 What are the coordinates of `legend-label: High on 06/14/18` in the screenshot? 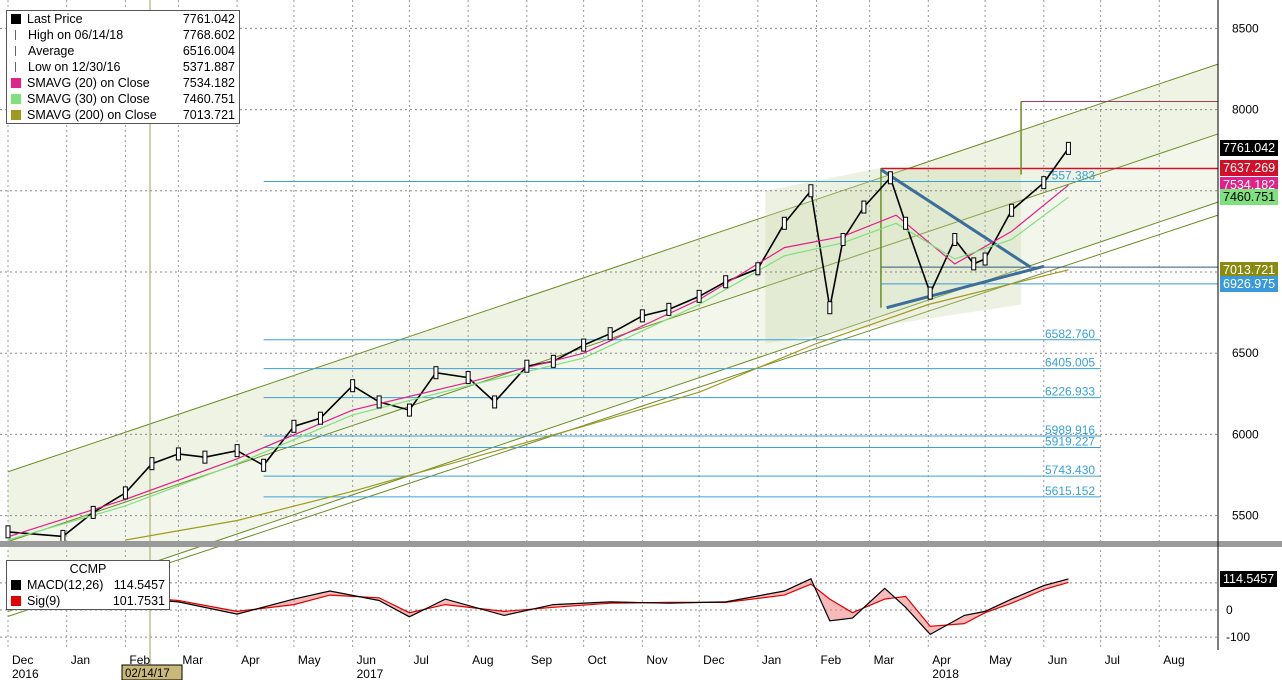 It's located at (76, 35).